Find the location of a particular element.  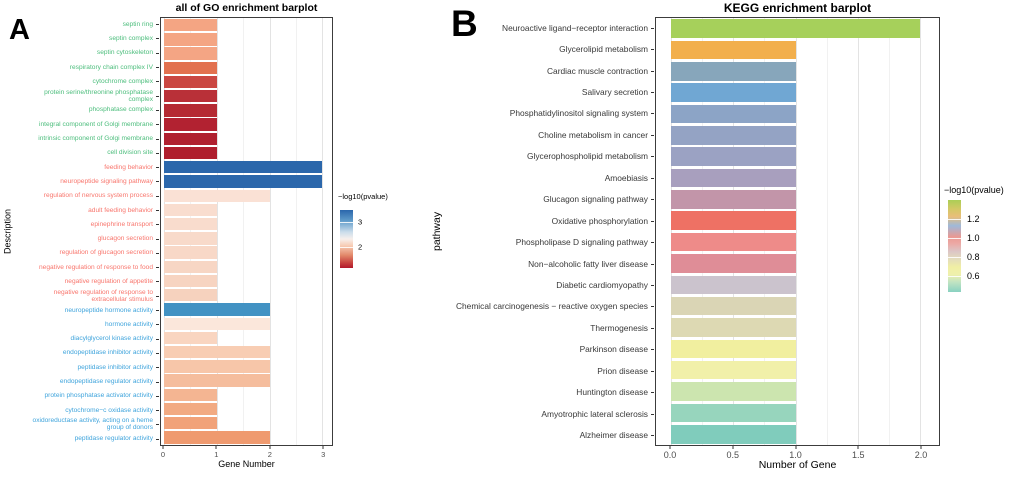

kegg-y-axis-label-text: Thermogenesis is located at coordinates (619, 327).